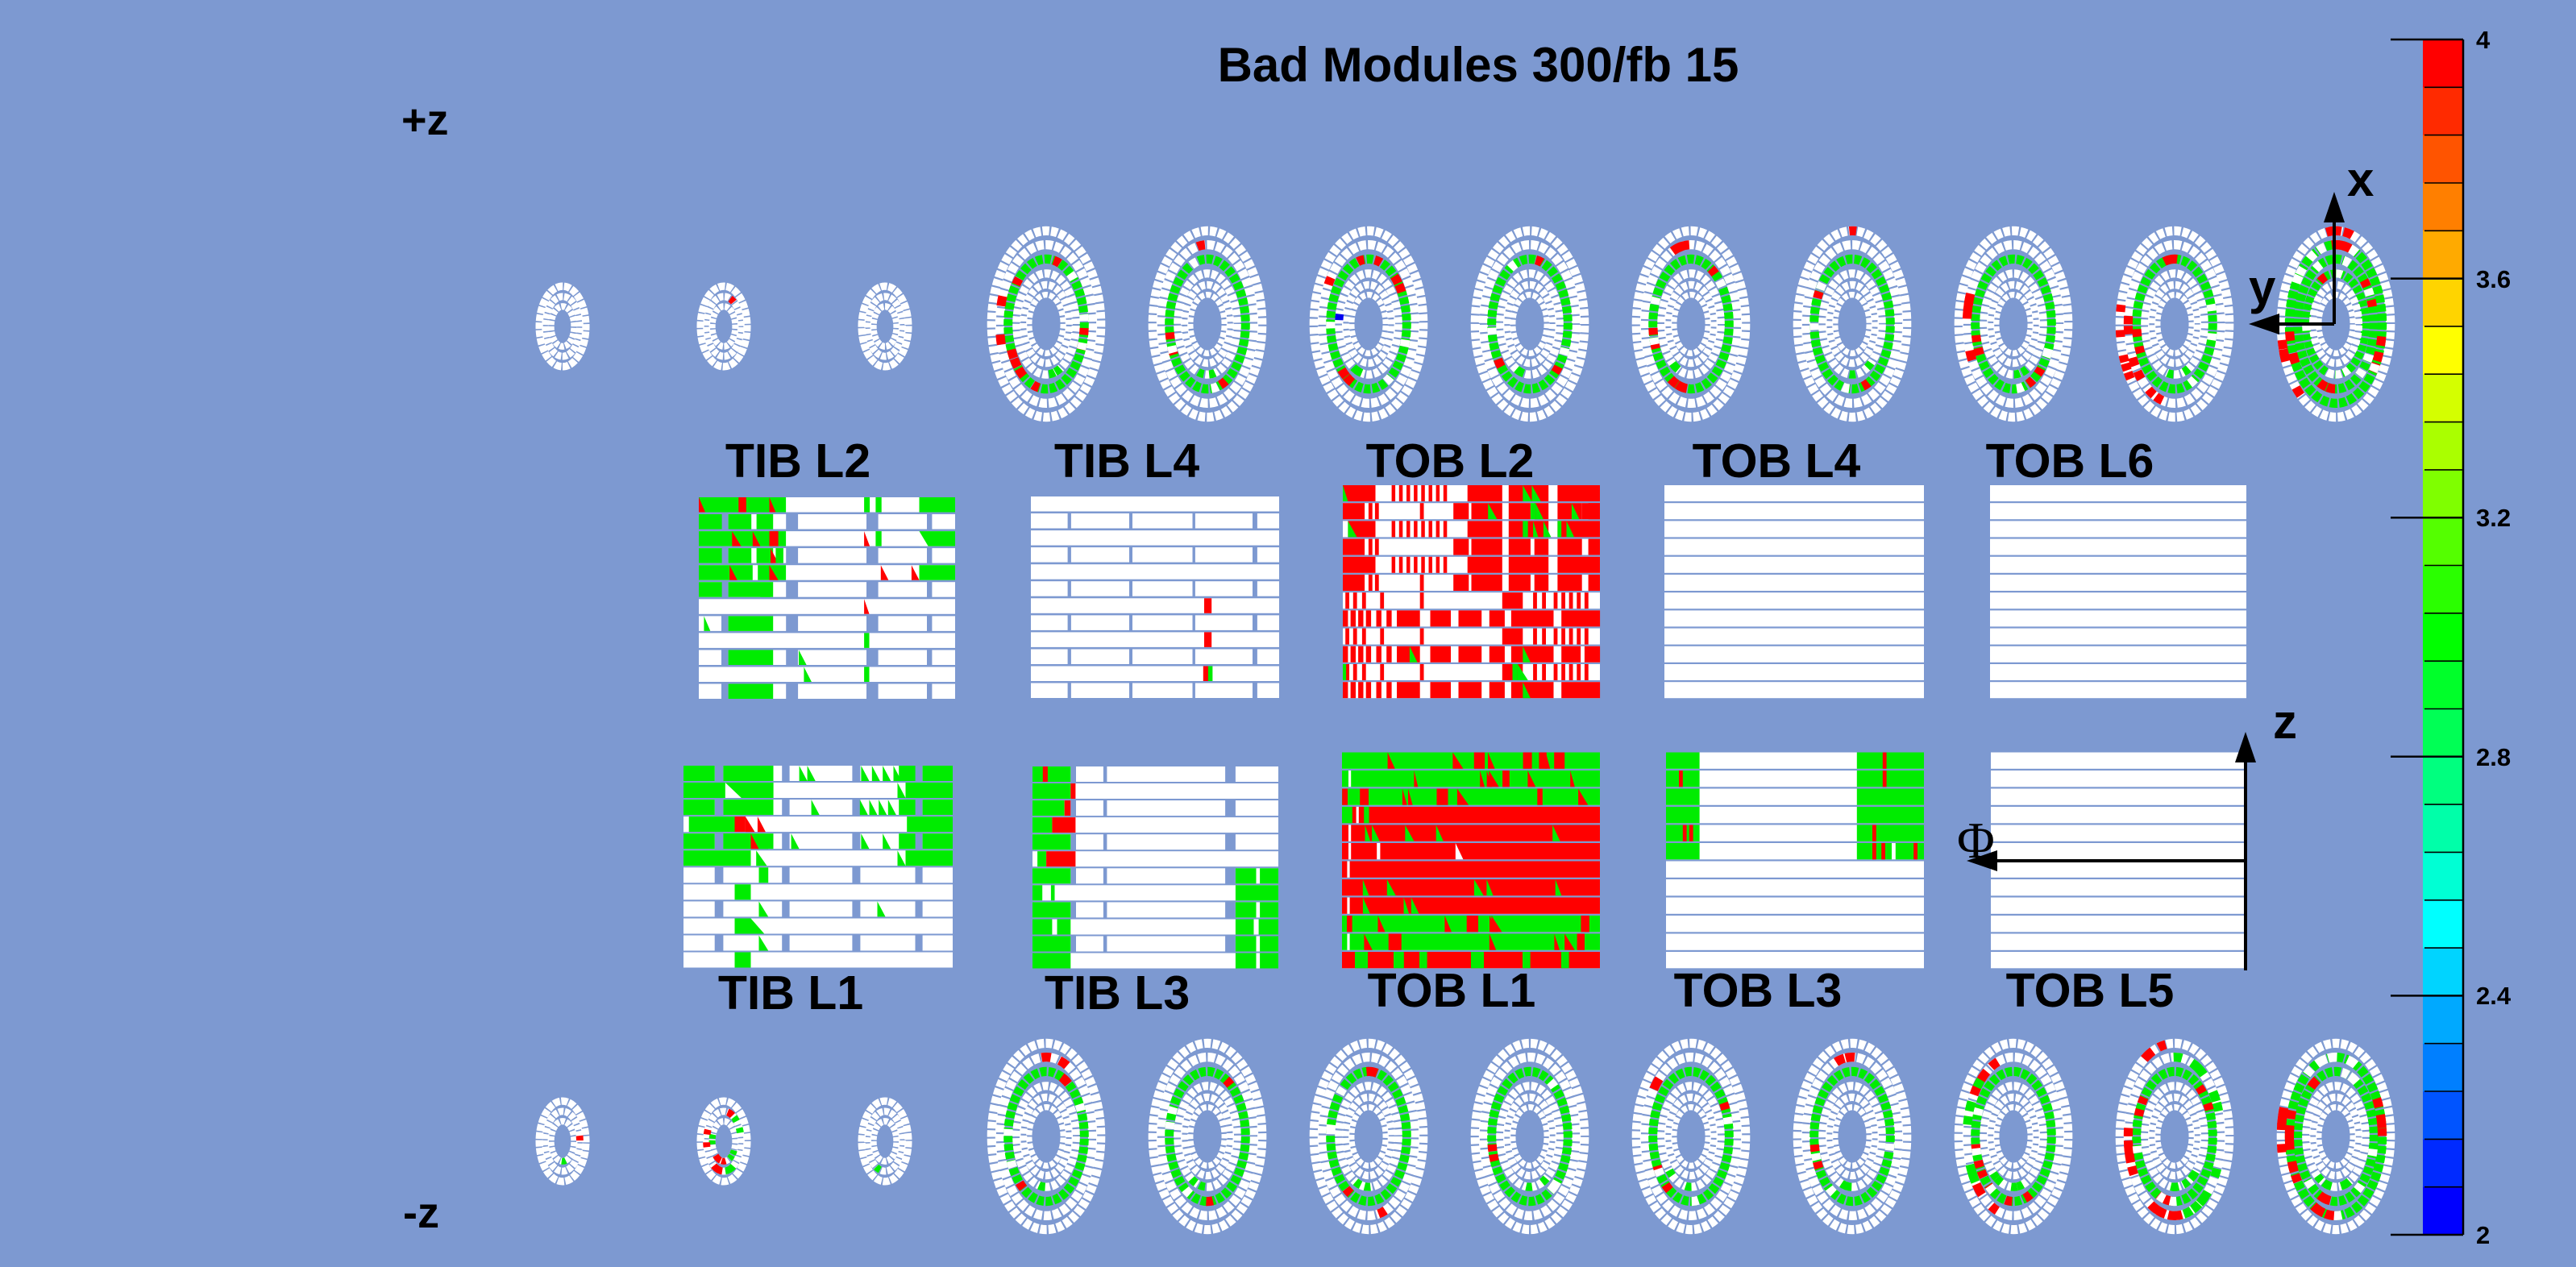 The height and width of the screenshot is (1267, 2576). I want to click on svg-text: TIB L3, so click(1117, 993).